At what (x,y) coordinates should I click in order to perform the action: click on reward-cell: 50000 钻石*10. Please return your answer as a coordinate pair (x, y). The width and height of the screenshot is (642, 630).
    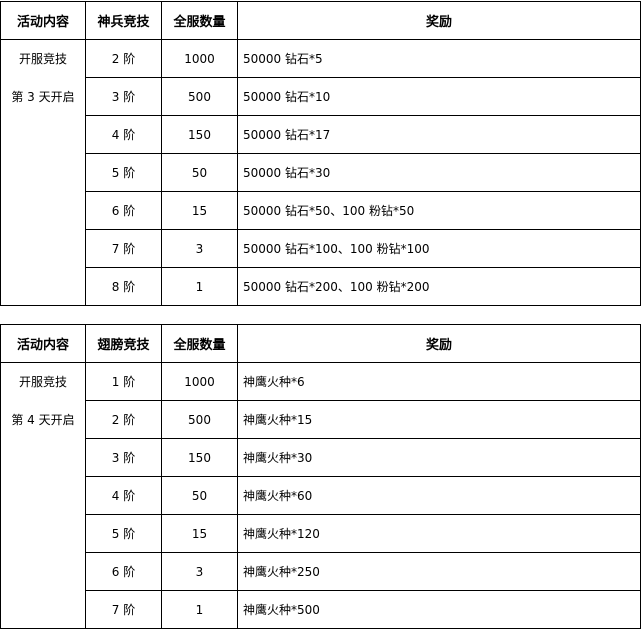
    Looking at the image, I should click on (439, 96).